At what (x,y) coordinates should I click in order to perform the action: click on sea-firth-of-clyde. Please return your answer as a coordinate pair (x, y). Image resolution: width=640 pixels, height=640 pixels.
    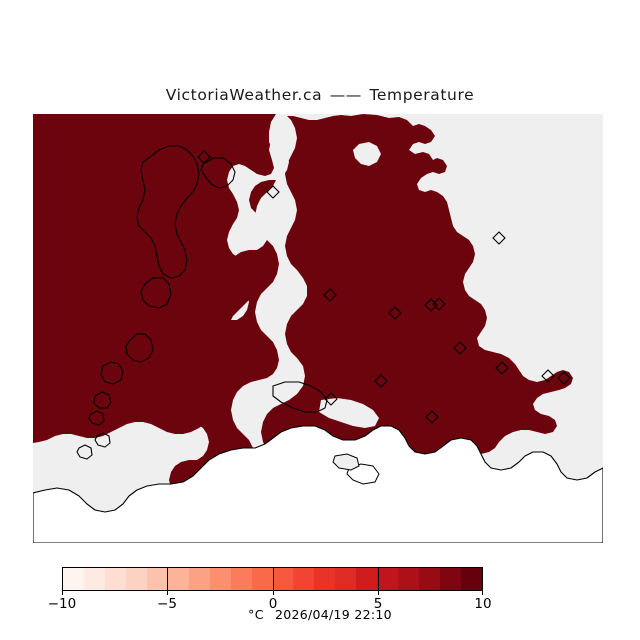
    Looking at the image, I should click on (367, 154).